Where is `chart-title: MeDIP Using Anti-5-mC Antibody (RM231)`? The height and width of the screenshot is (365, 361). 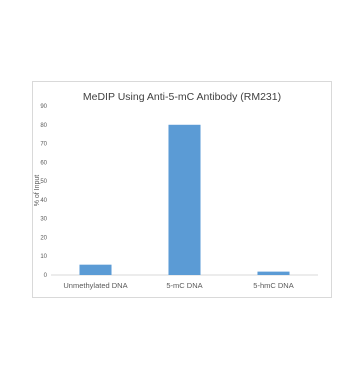 chart-title: MeDIP Using Anti-5-mC Antibody (RM231) is located at coordinates (182, 97).